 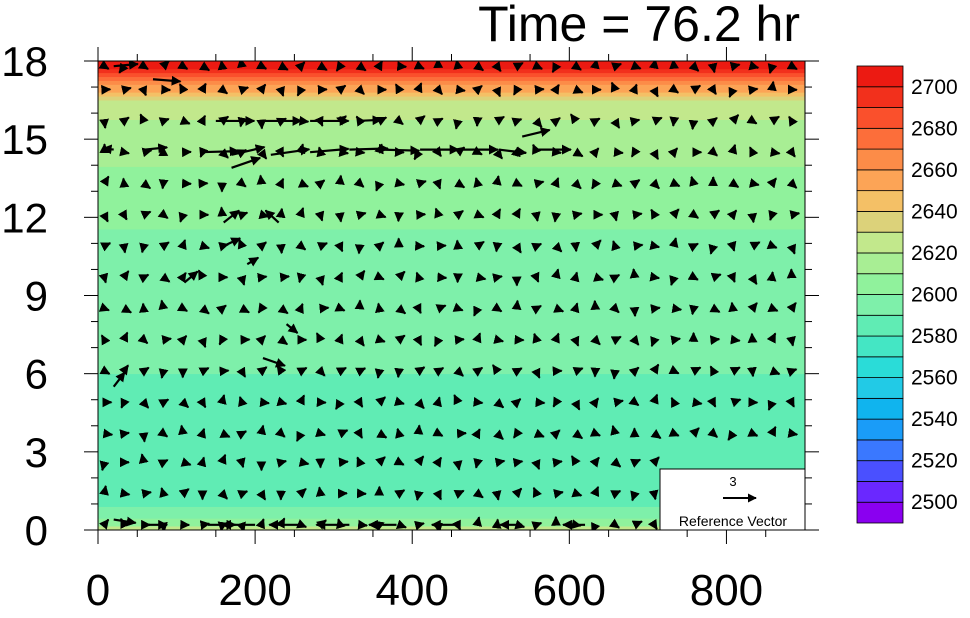 What do you see at coordinates (934, 336) in the screenshot?
I see `colorbar-label: 2580` at bounding box center [934, 336].